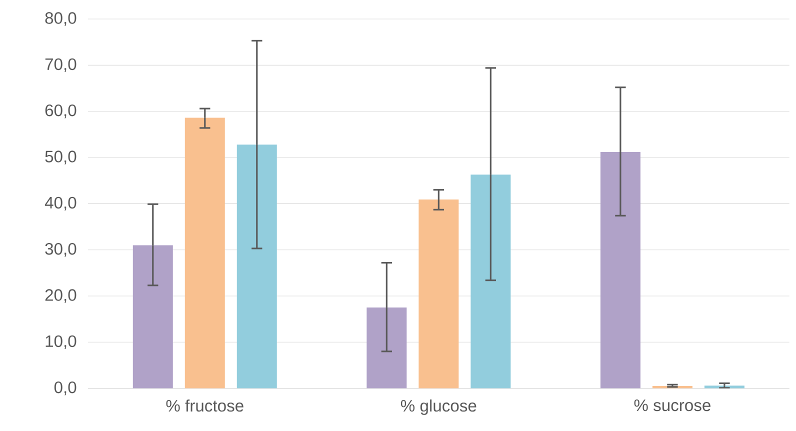  I want to click on y-tick-label: 70,0, so click(60, 65).